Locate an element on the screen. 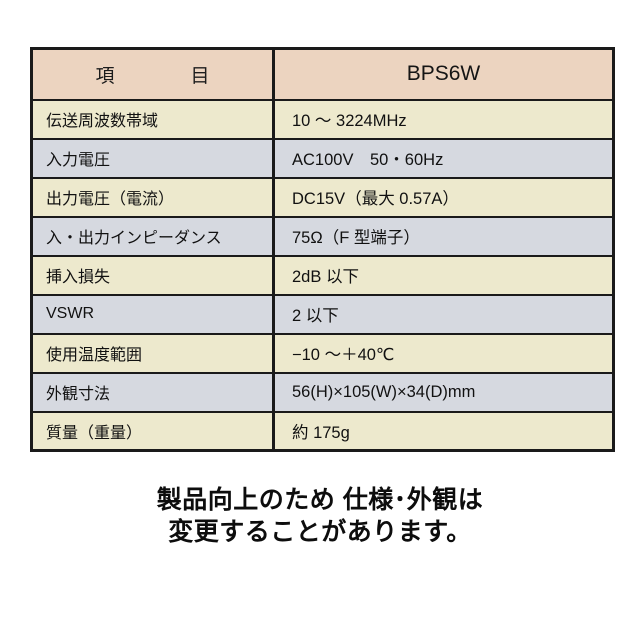 Image resolution: width=640 pixels, height=640 pixels. spec-value: 10 〜 3224MHz is located at coordinates (443, 119).